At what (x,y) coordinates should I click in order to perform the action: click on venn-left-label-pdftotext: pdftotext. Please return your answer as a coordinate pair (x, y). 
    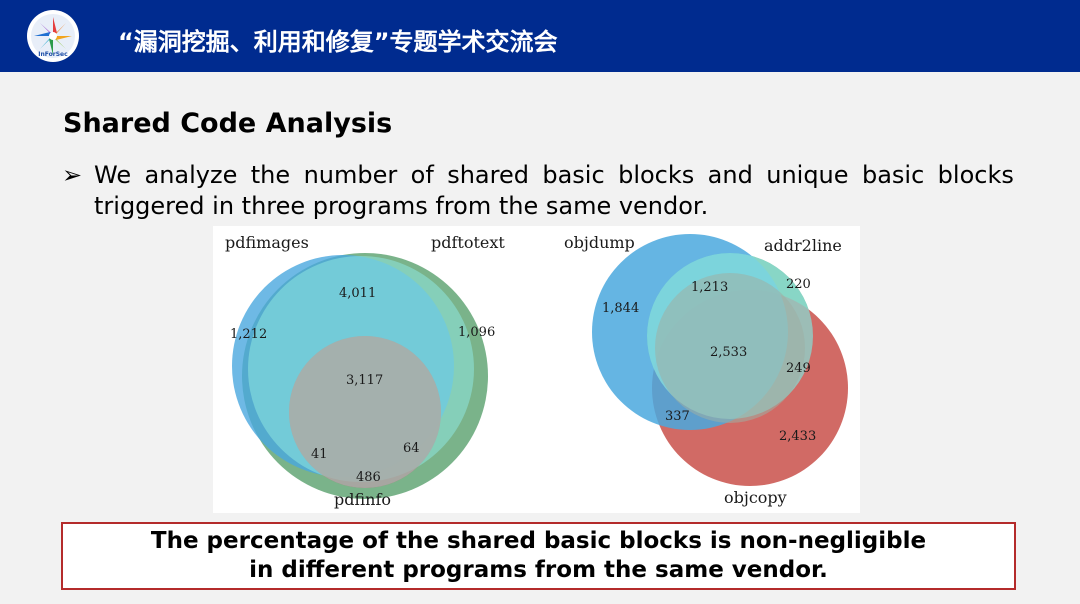
    Looking at the image, I should click on (468, 242).